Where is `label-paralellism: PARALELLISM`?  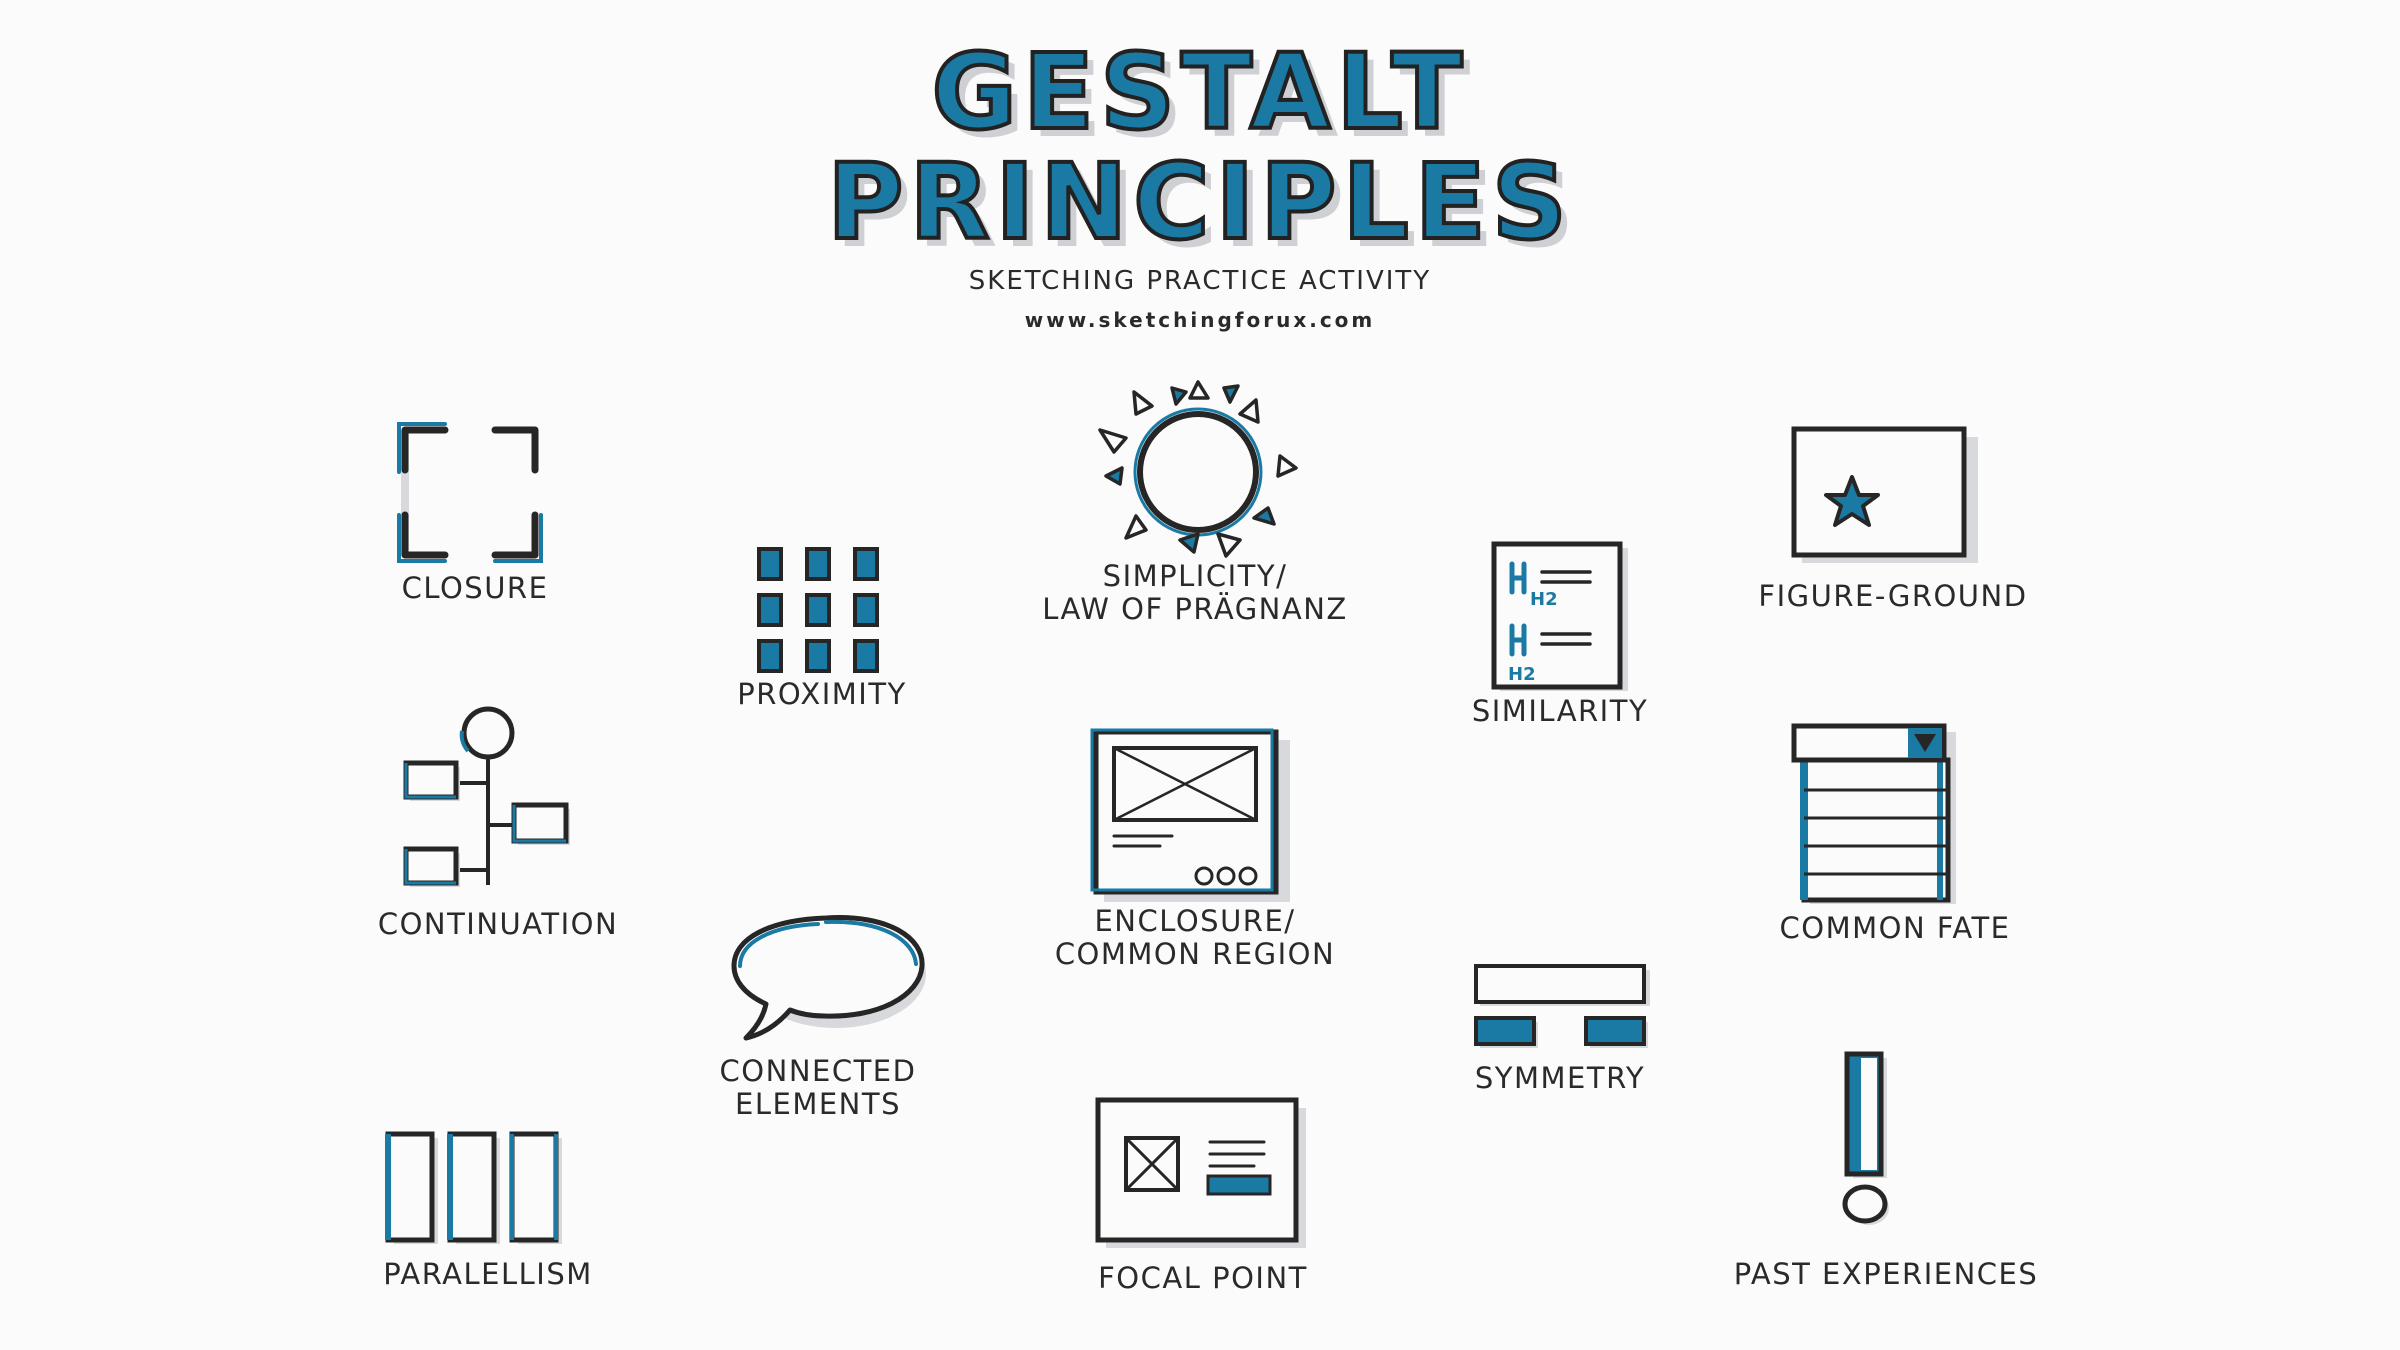 label-paralellism: PARALELLISM is located at coordinates (488, 1274).